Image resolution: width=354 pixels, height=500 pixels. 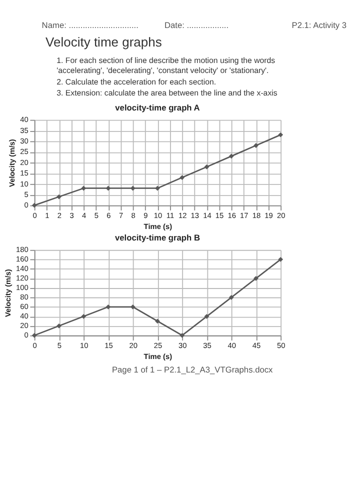 I want to click on x-tick-label: 1, so click(x=47, y=215).